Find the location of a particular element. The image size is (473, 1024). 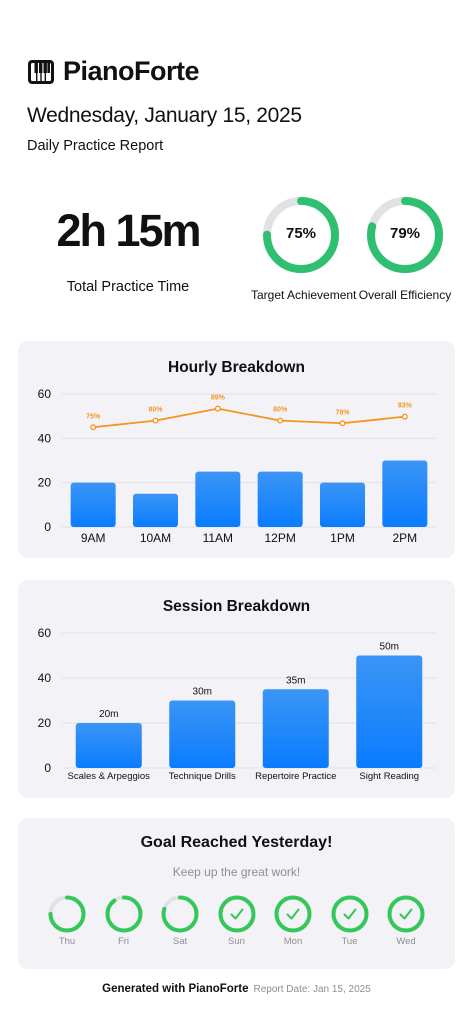

x-tick-label: 9AM is located at coordinates (93, 538).